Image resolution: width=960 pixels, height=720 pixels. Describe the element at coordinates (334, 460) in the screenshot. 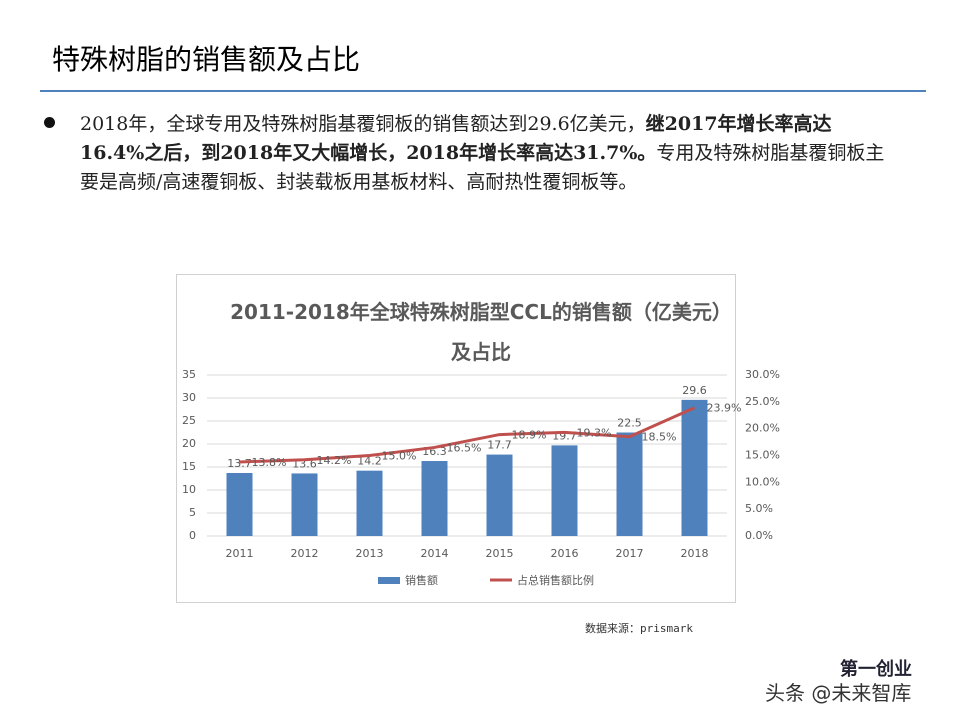

I see `line-value-label: 14.2%` at that location.